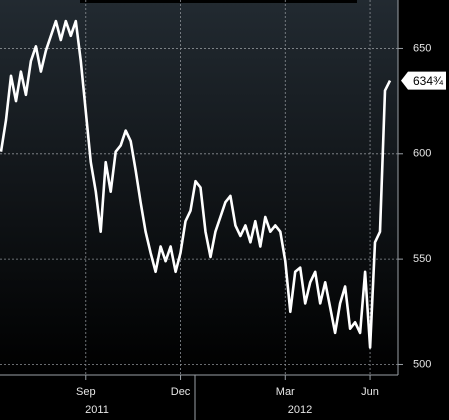 The width and height of the screenshot is (449, 420). Describe the element at coordinates (422, 48) in the screenshot. I see `y-tick-label: 650` at that location.